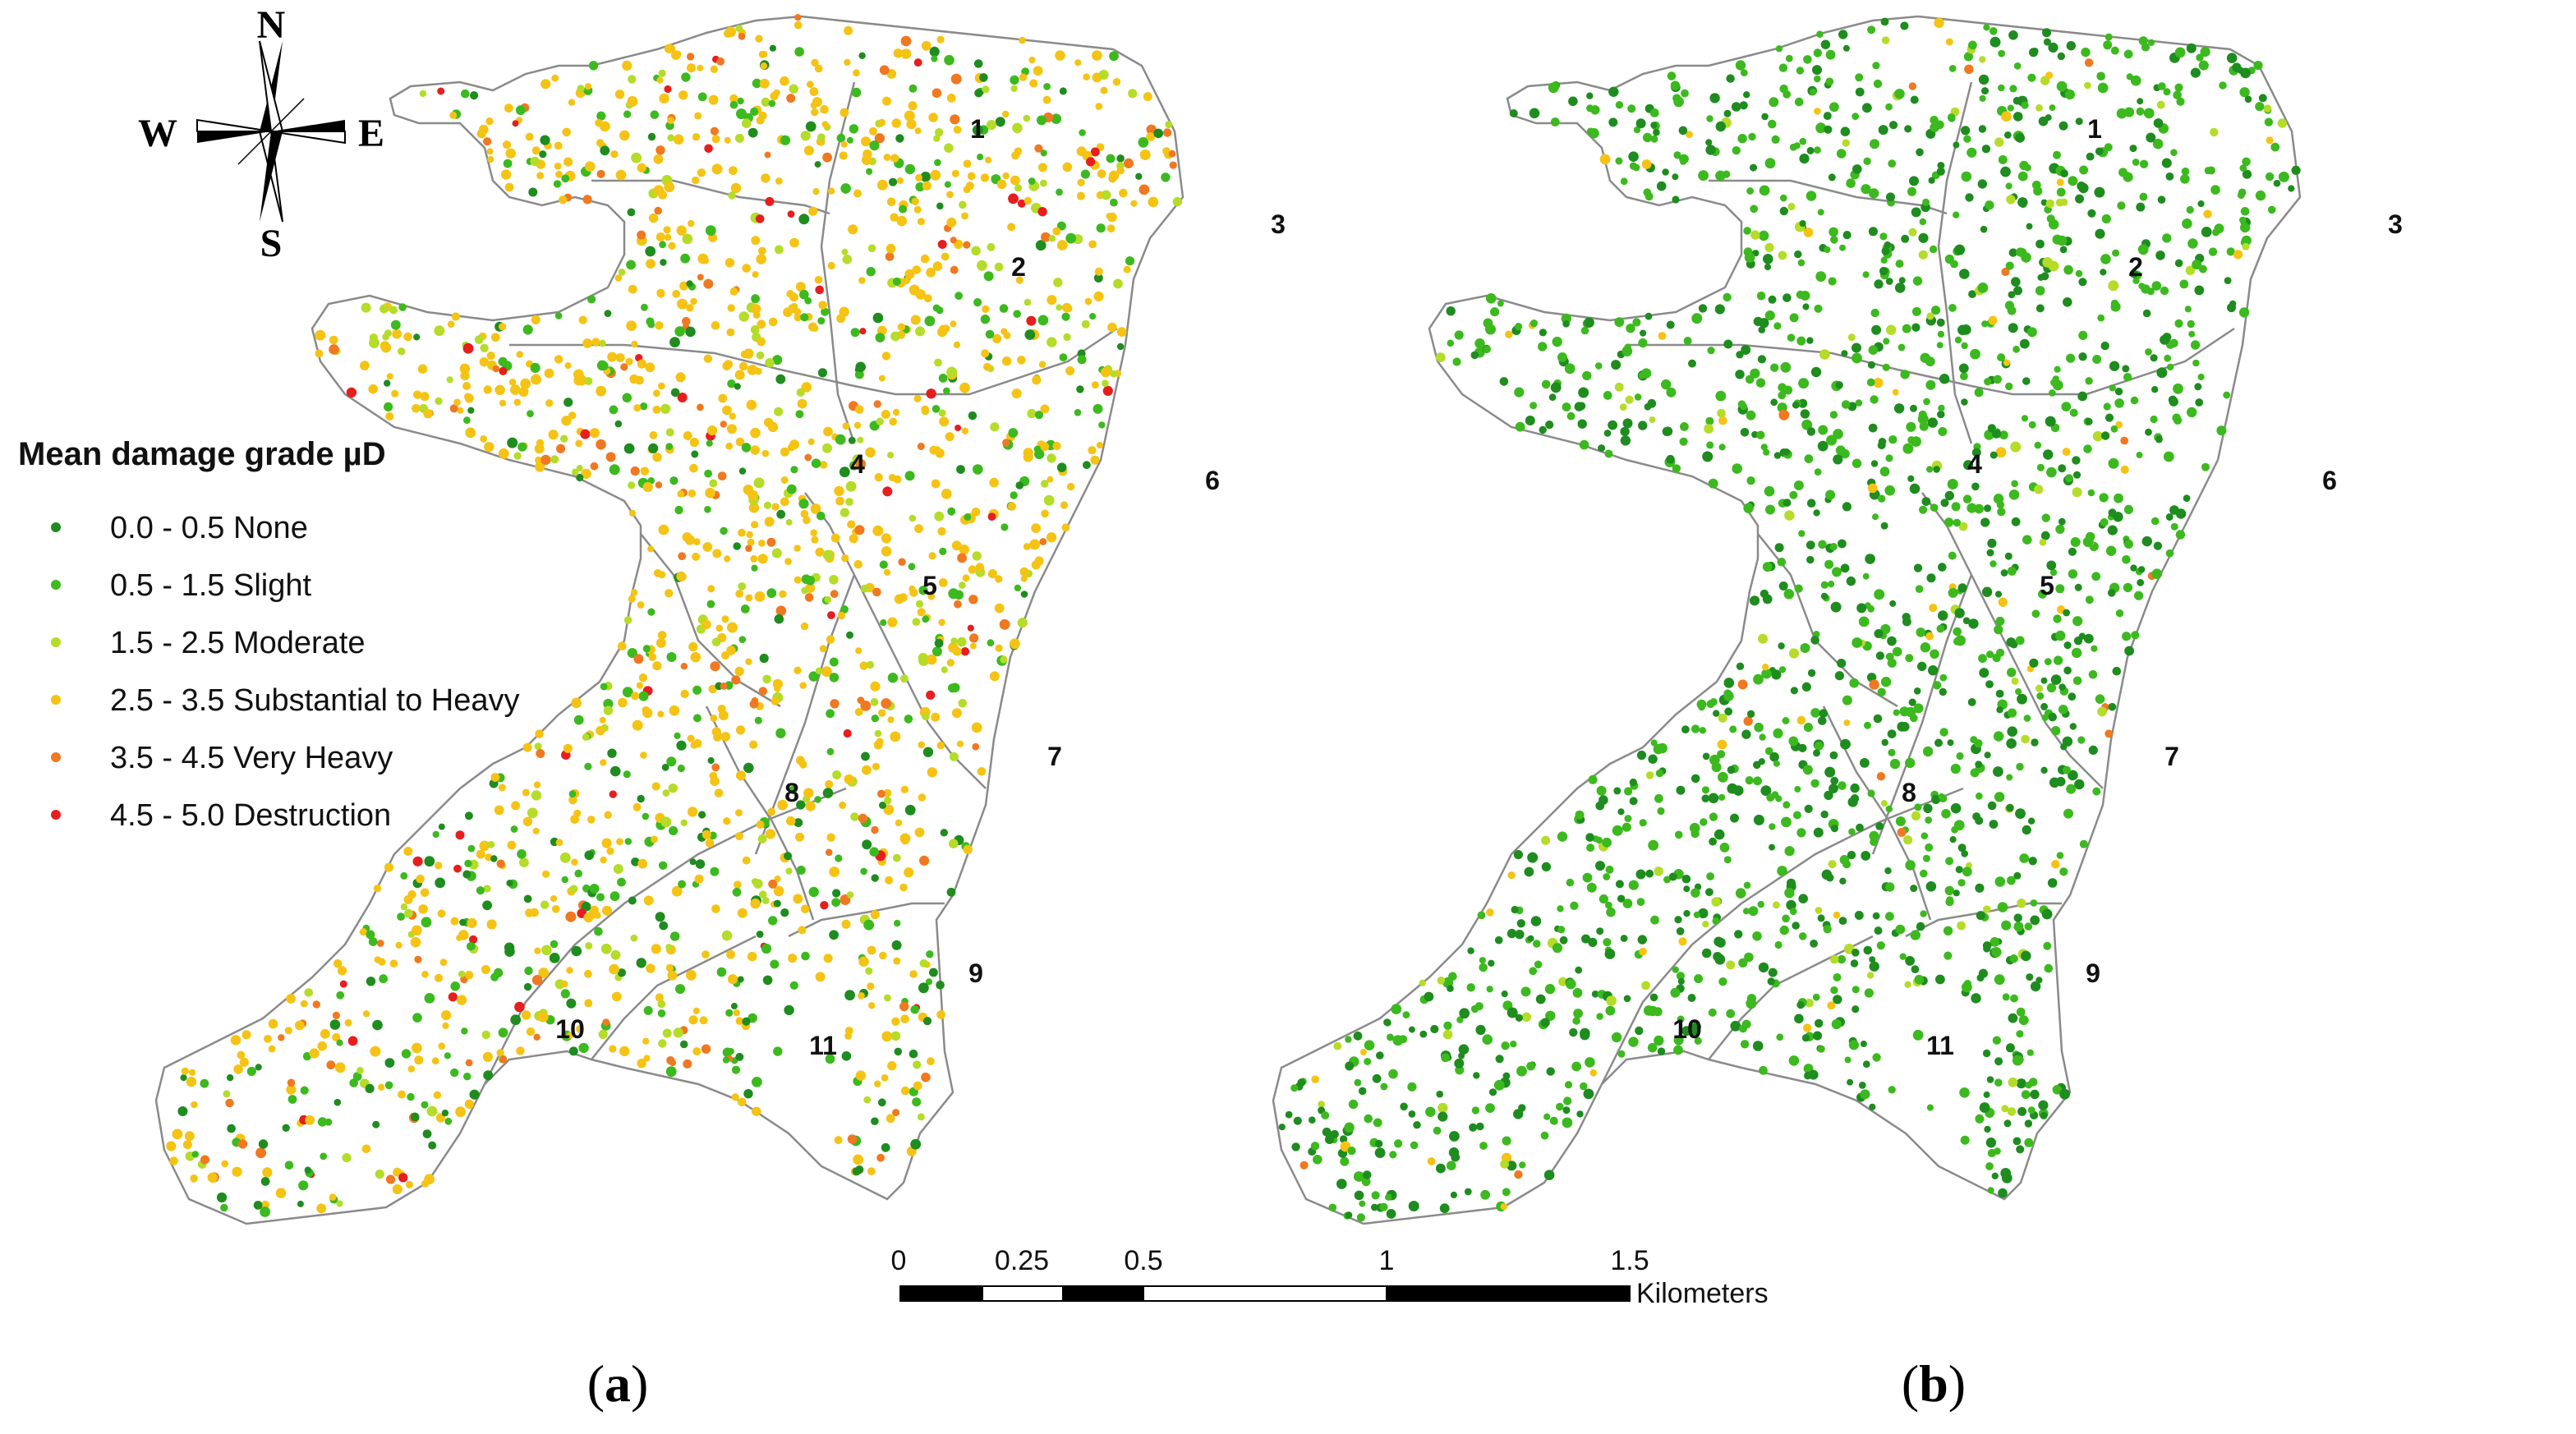  Describe the element at coordinates (1687, 1029) in the screenshot. I see `zone-label-10: 10` at that location.